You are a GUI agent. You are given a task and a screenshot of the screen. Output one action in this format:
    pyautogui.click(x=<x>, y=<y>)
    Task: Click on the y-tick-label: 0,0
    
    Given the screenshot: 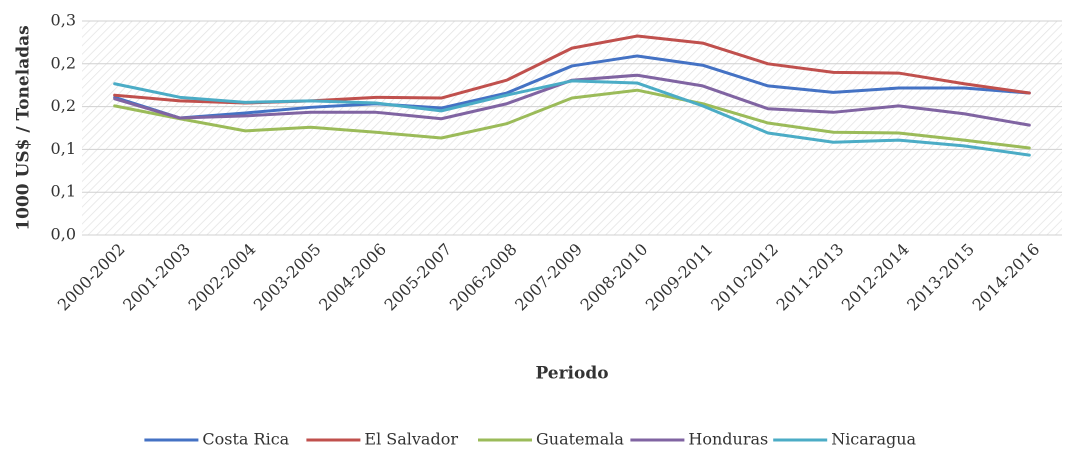 What is the action you would take?
    pyautogui.click(x=63, y=234)
    